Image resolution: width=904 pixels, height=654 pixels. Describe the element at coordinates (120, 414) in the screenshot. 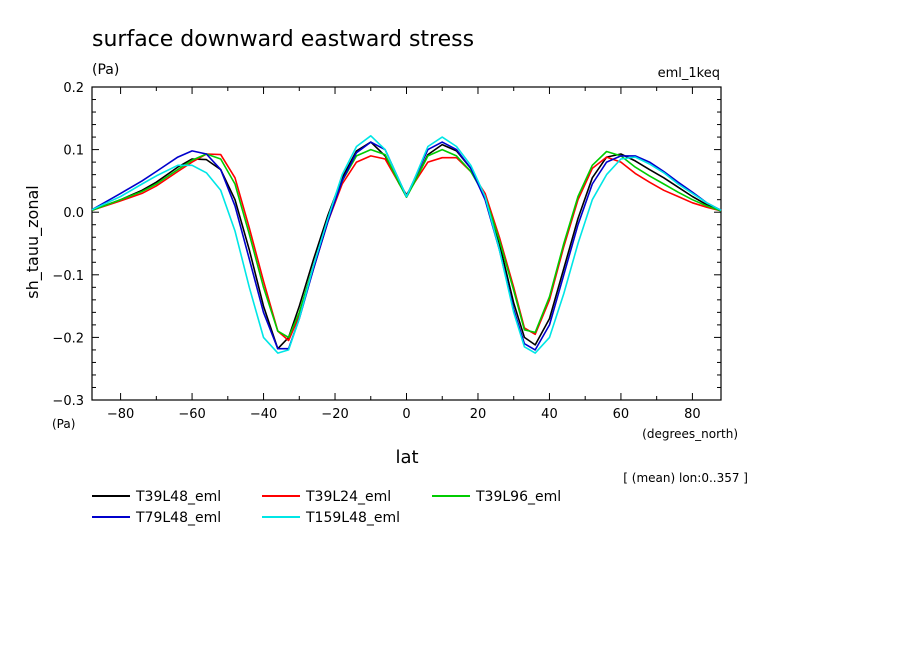

I see `x-tick-label: −80` at that location.